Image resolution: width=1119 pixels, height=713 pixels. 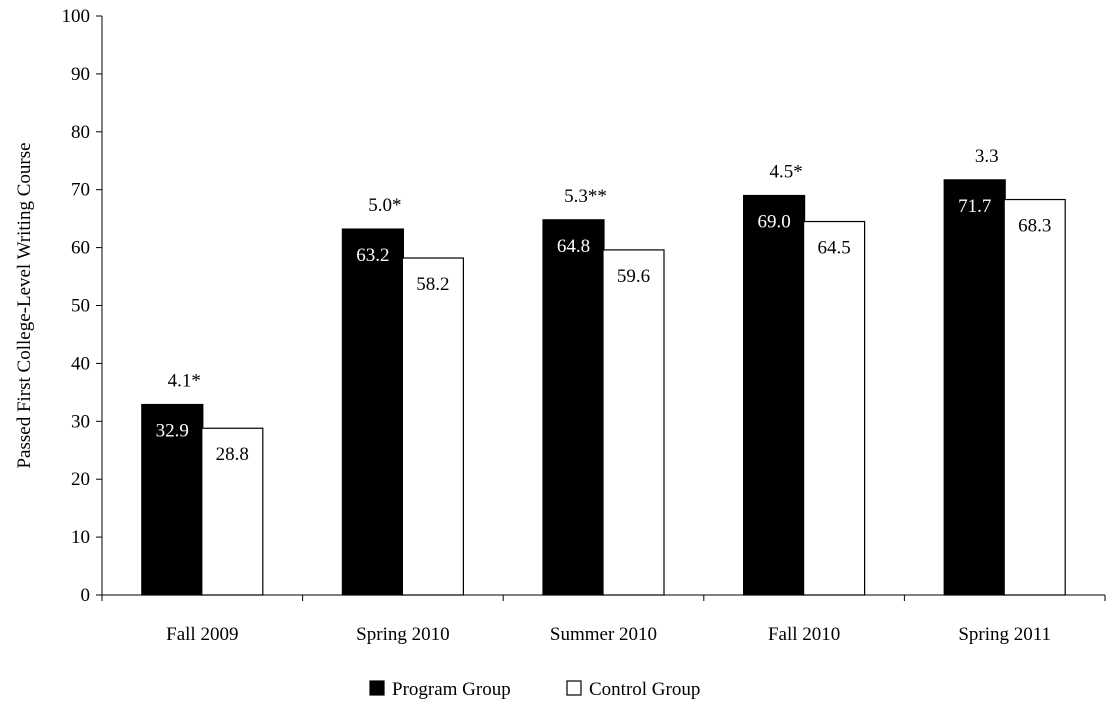 What do you see at coordinates (202, 634) in the screenshot?
I see `x-category-label: Fall 2009` at bounding box center [202, 634].